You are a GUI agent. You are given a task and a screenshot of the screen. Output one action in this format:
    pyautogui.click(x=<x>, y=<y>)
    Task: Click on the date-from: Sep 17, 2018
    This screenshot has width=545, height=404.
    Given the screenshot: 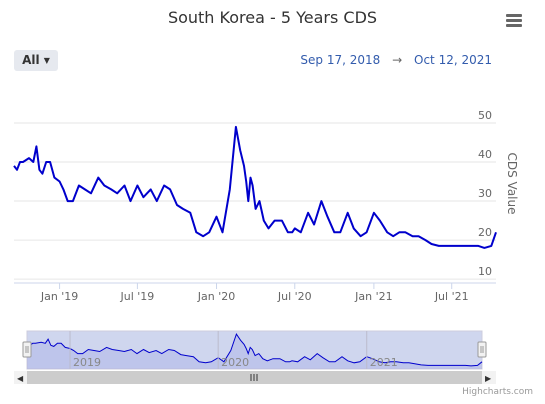 What is the action you would take?
    pyautogui.click(x=340, y=60)
    